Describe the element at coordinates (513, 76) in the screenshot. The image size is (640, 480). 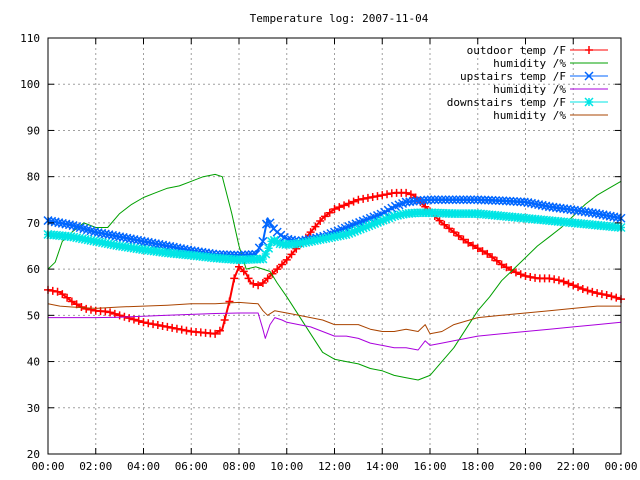
I see `legend-label: upstairs temp /F` at that location.